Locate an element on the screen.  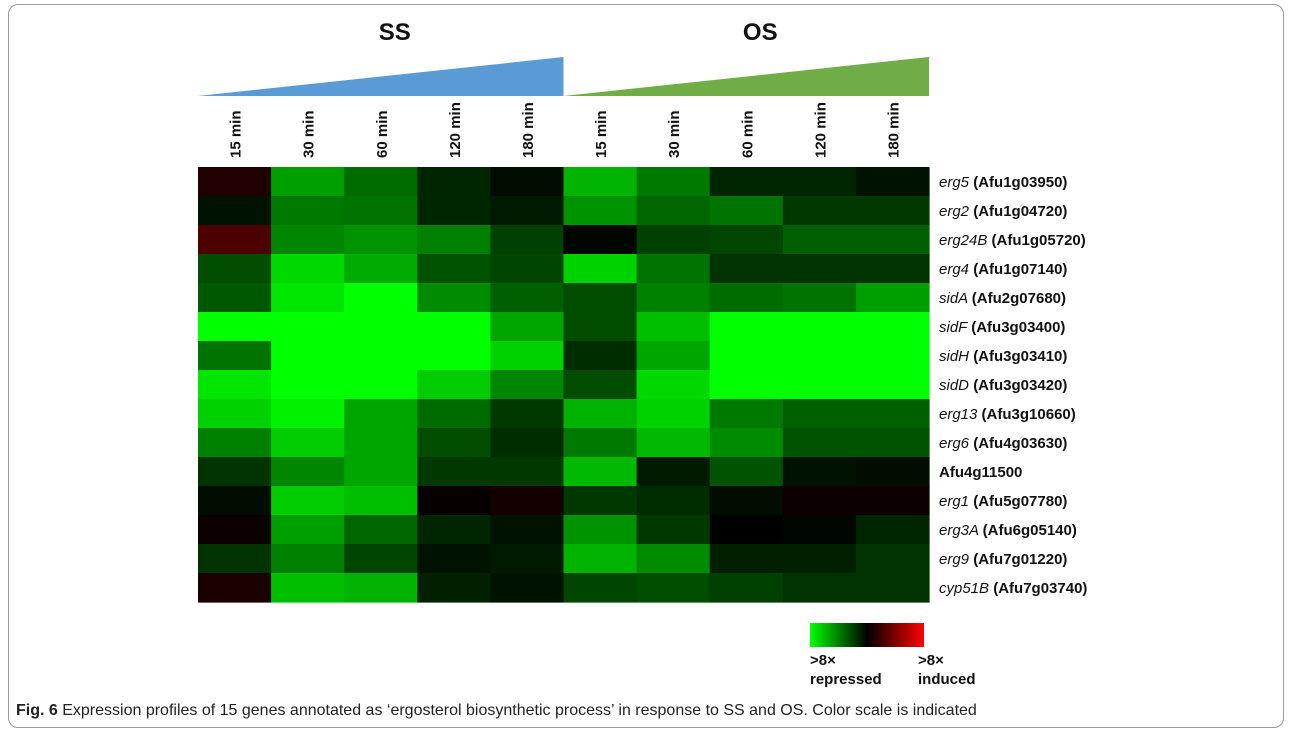
gene-id: (Afu1g04720) is located at coordinates (1020, 211).